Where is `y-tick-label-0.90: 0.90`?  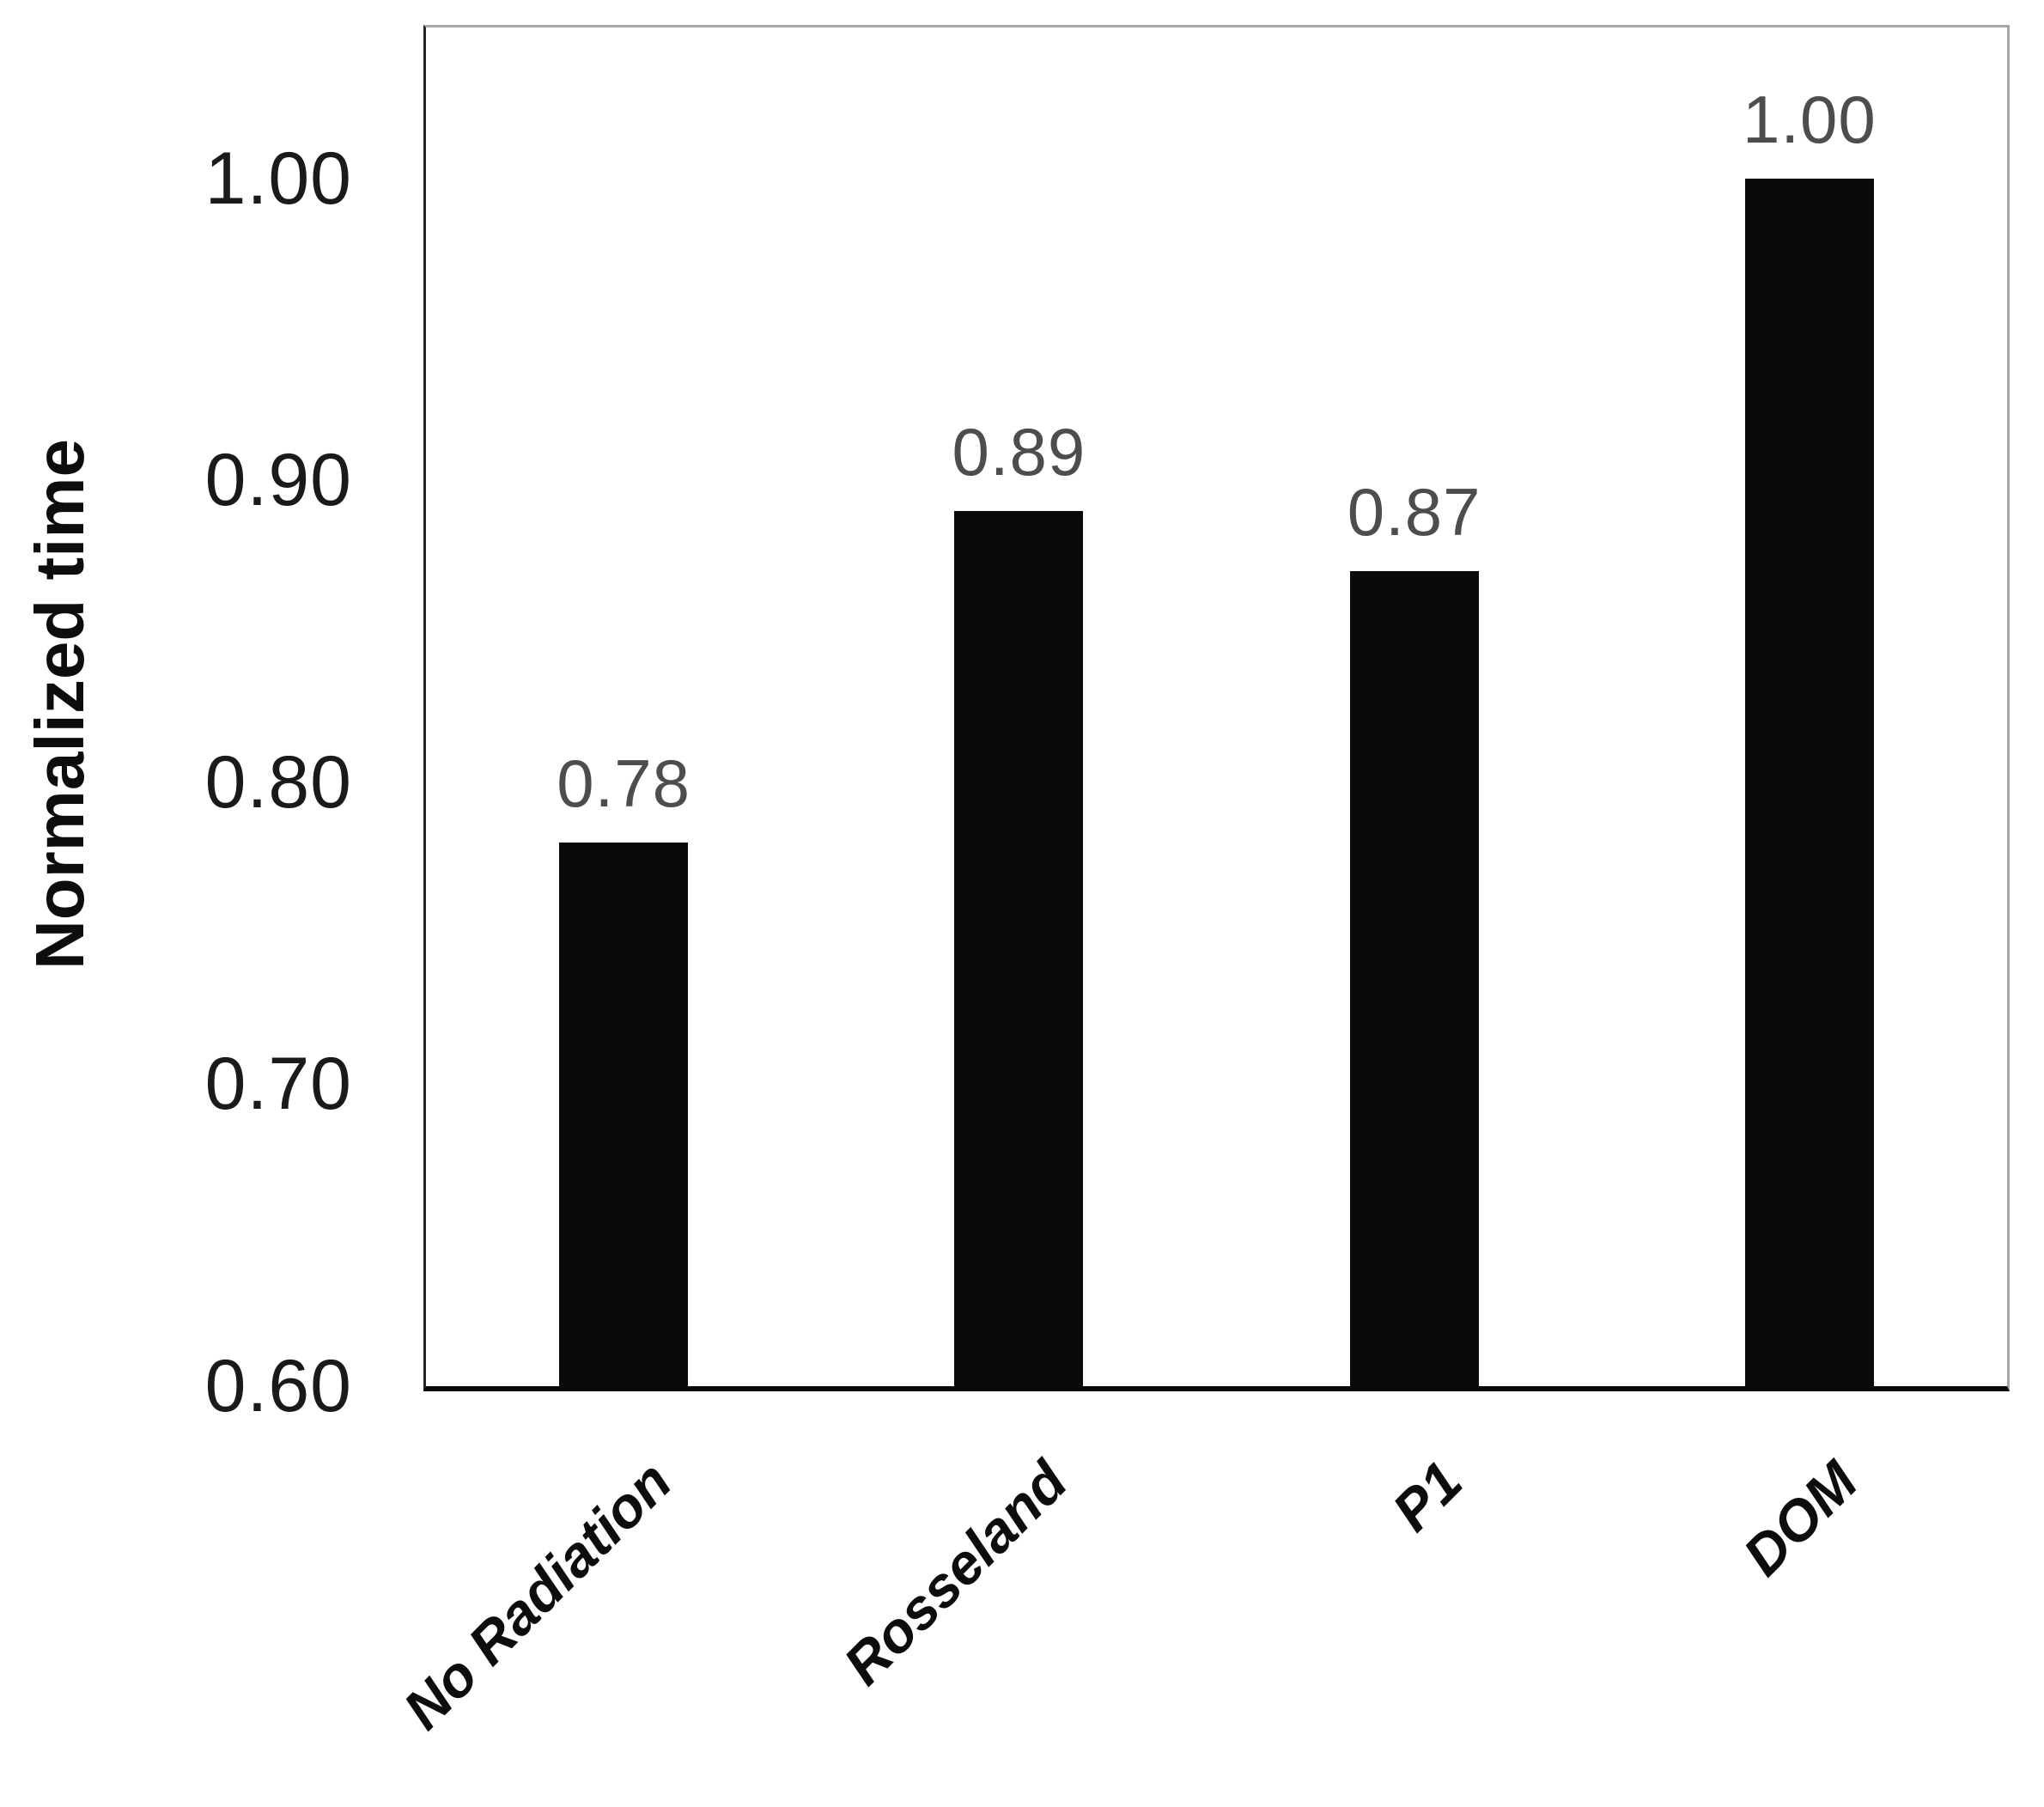 y-tick-label-0.90: 0.90 is located at coordinates (278, 480).